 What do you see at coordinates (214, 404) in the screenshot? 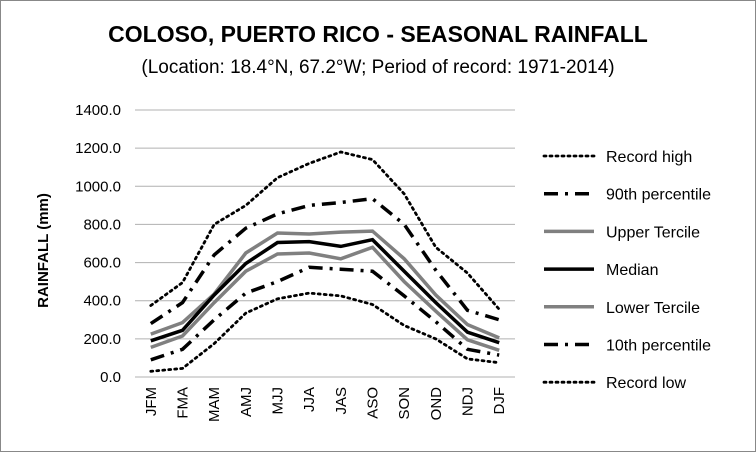
I see `x-tick-label: MAM` at bounding box center [214, 404].